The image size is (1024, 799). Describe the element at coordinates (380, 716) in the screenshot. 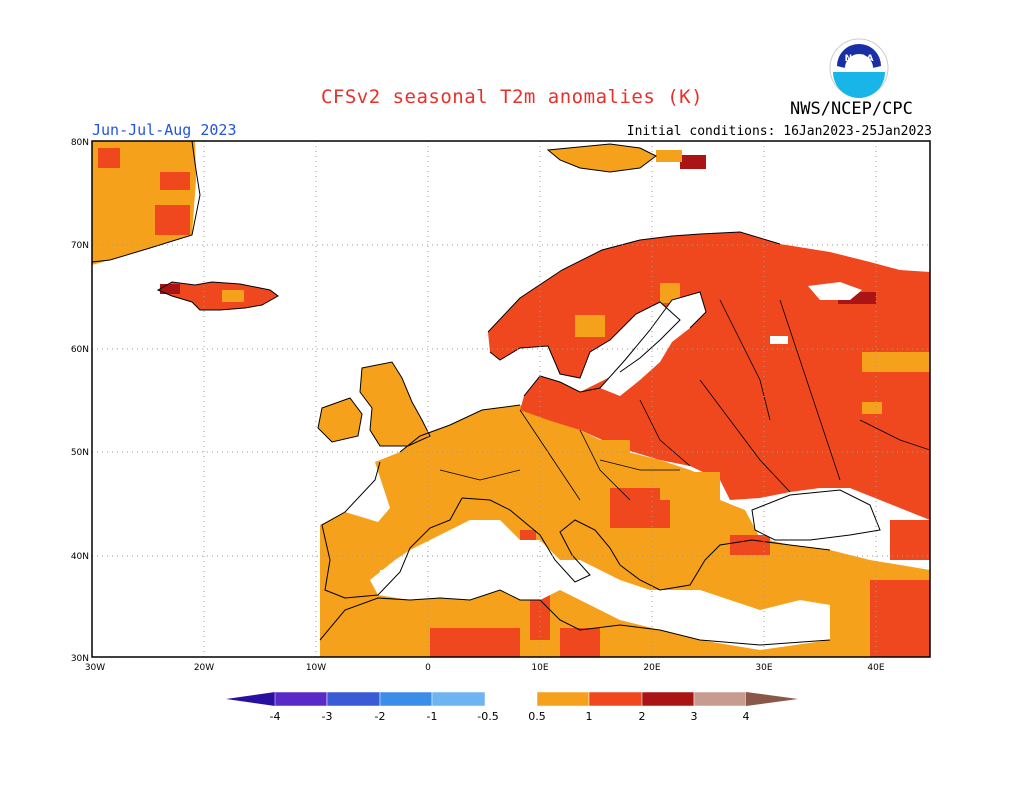

I see `colorbar-label: -2` at that location.